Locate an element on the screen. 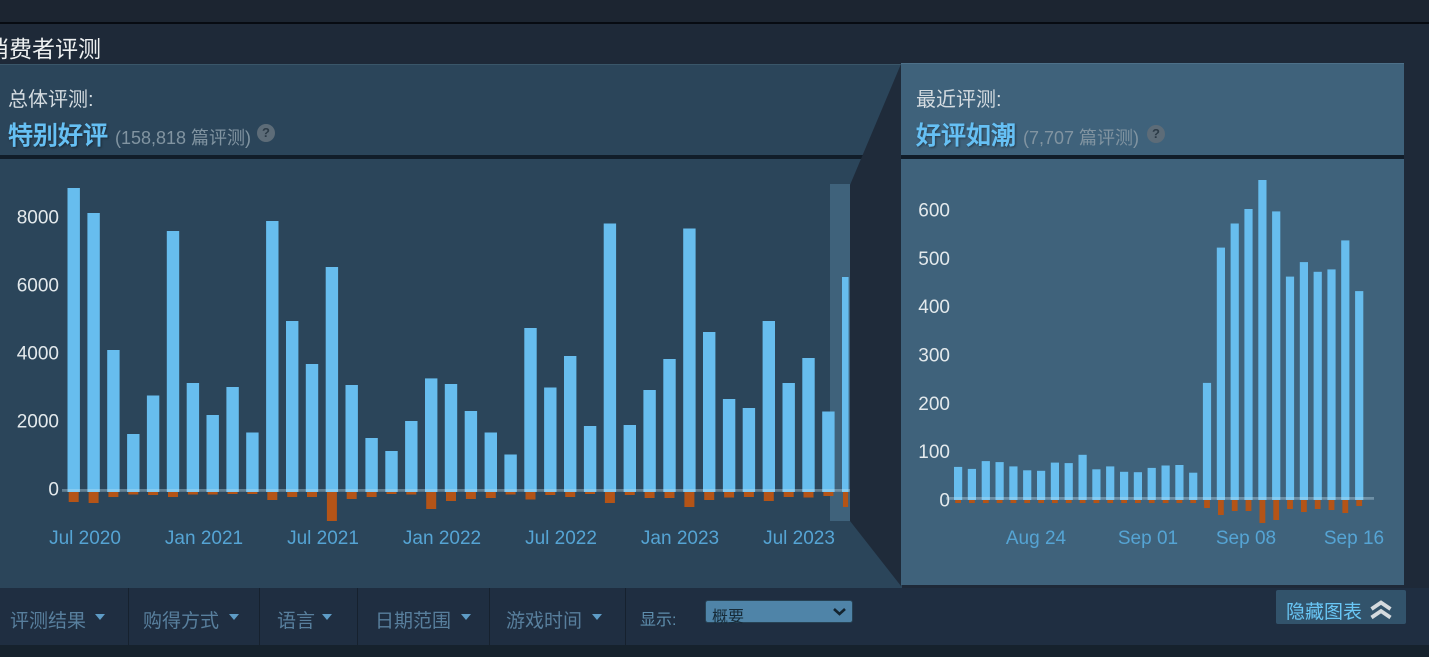 The height and width of the screenshot is (657, 1429). svg-text: 2000 is located at coordinates (38, 422).